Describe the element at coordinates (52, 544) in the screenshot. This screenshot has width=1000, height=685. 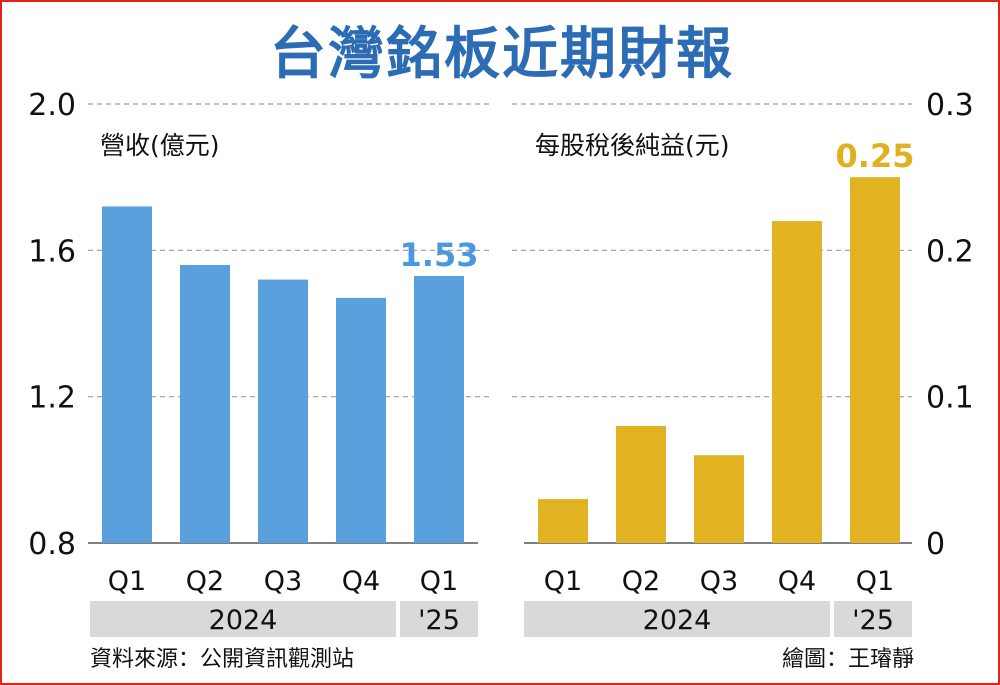
I see `y-tick-label: 0.8` at that location.